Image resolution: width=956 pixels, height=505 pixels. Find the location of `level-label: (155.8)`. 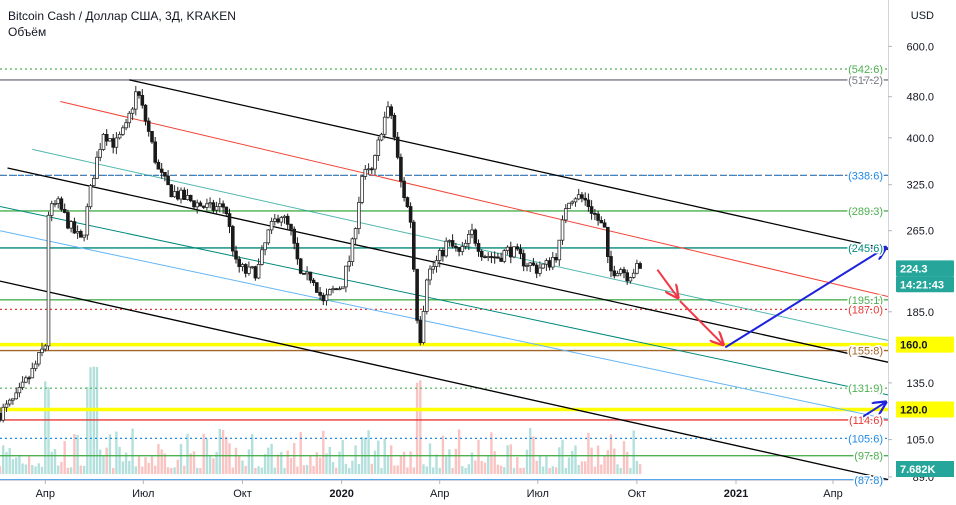

level-label: (155.8) is located at coordinates (865, 352).